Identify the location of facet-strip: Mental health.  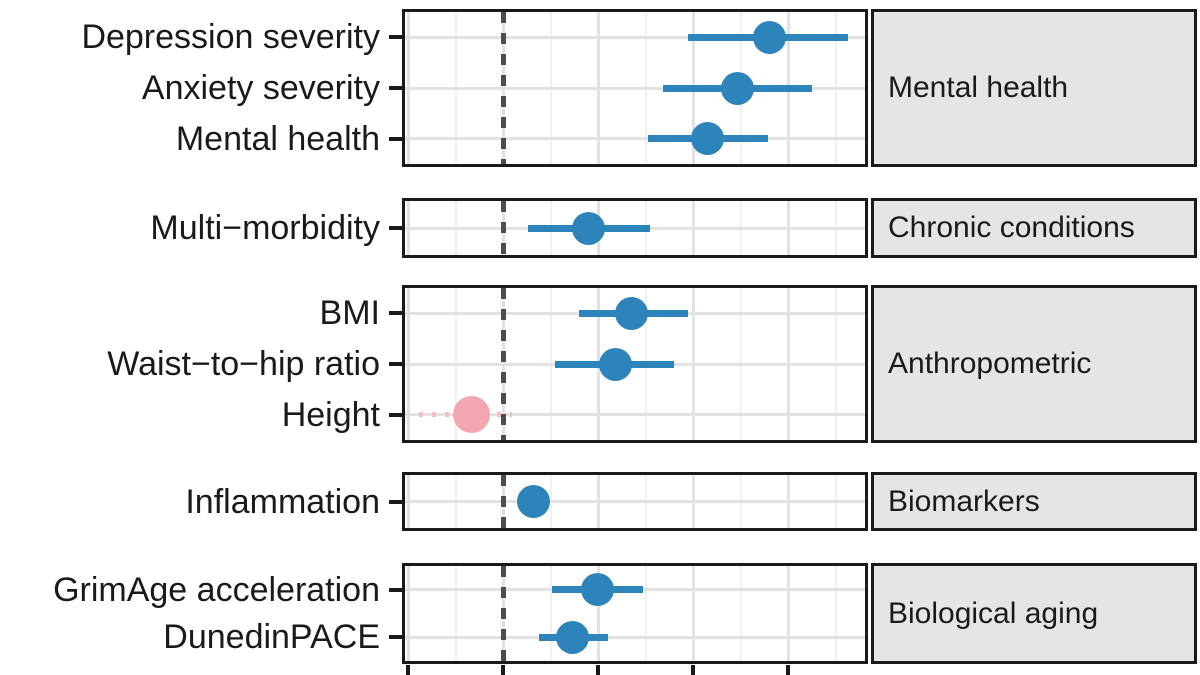
(1034, 88).